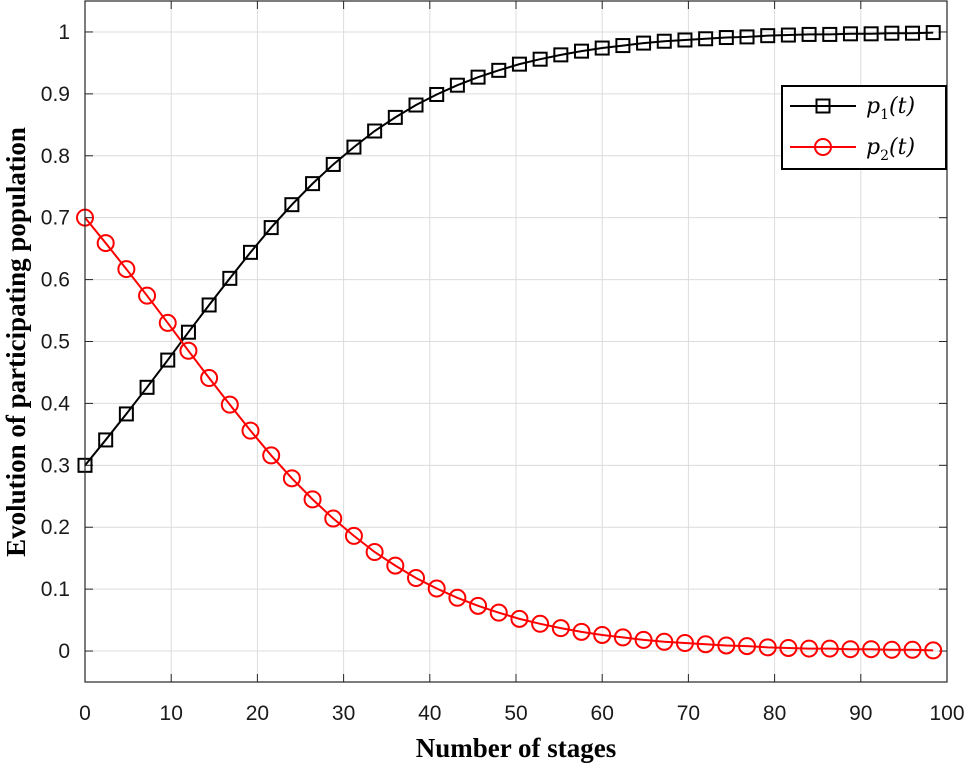  I want to click on x-tick-label: 70, so click(688, 713).